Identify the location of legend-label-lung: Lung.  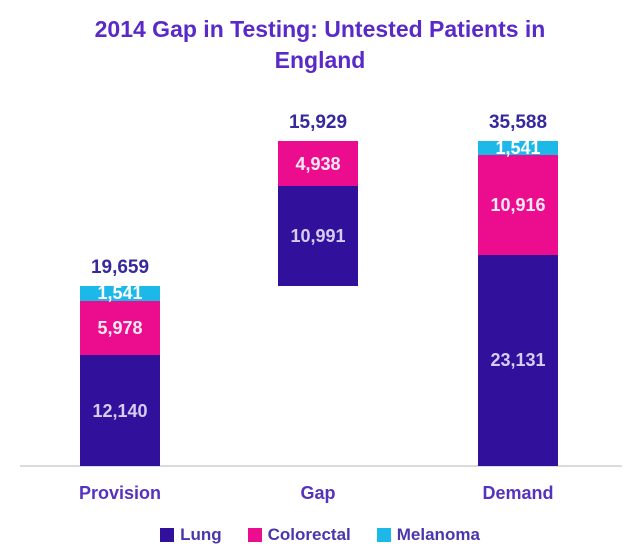
(201, 534).